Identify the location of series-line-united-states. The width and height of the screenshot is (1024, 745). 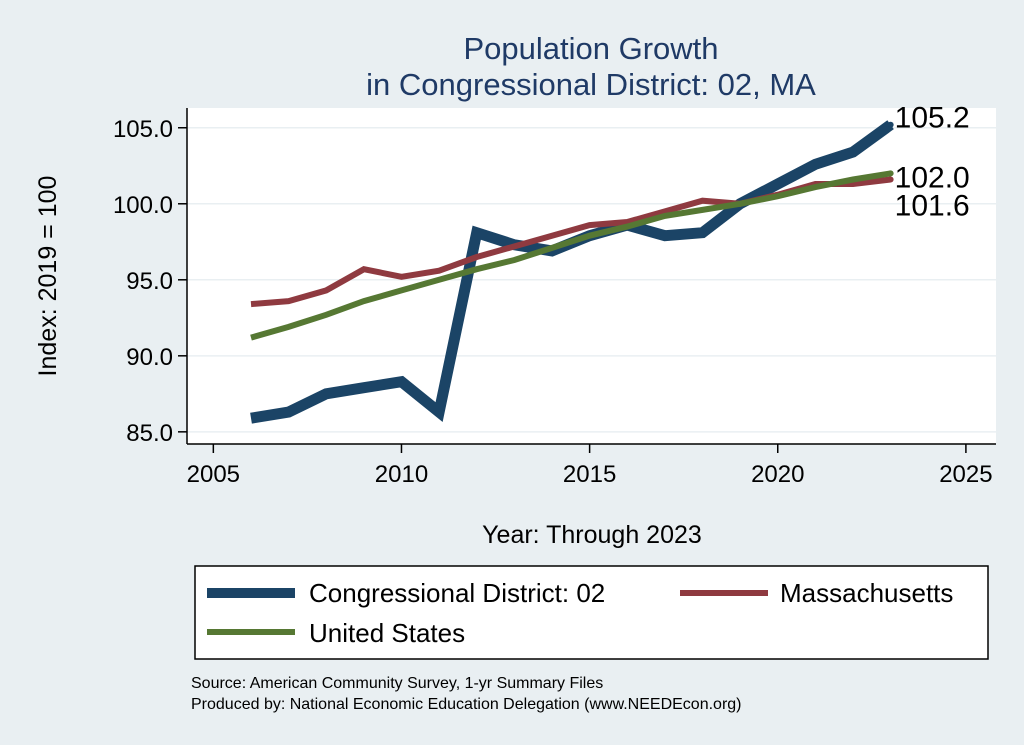
(571, 255).